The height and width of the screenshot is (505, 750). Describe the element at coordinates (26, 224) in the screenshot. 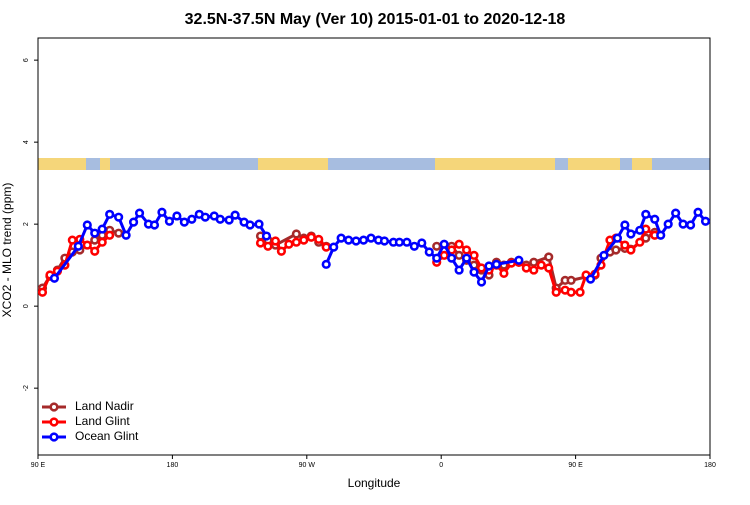

I see `y-tick-label: 2` at that location.